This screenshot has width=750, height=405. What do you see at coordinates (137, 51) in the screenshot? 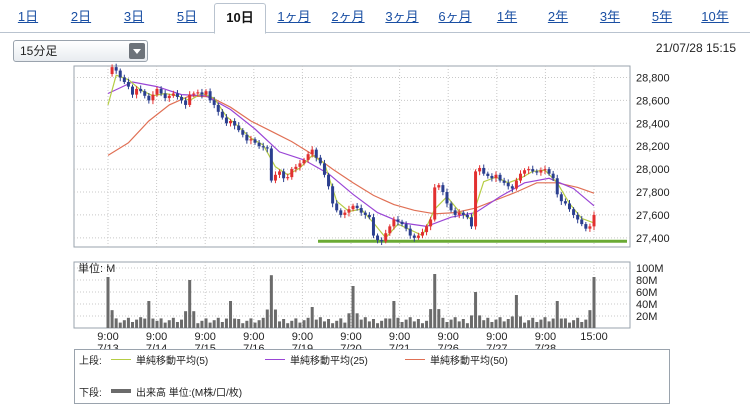
I see `chevron-down-icon` at bounding box center [137, 51].